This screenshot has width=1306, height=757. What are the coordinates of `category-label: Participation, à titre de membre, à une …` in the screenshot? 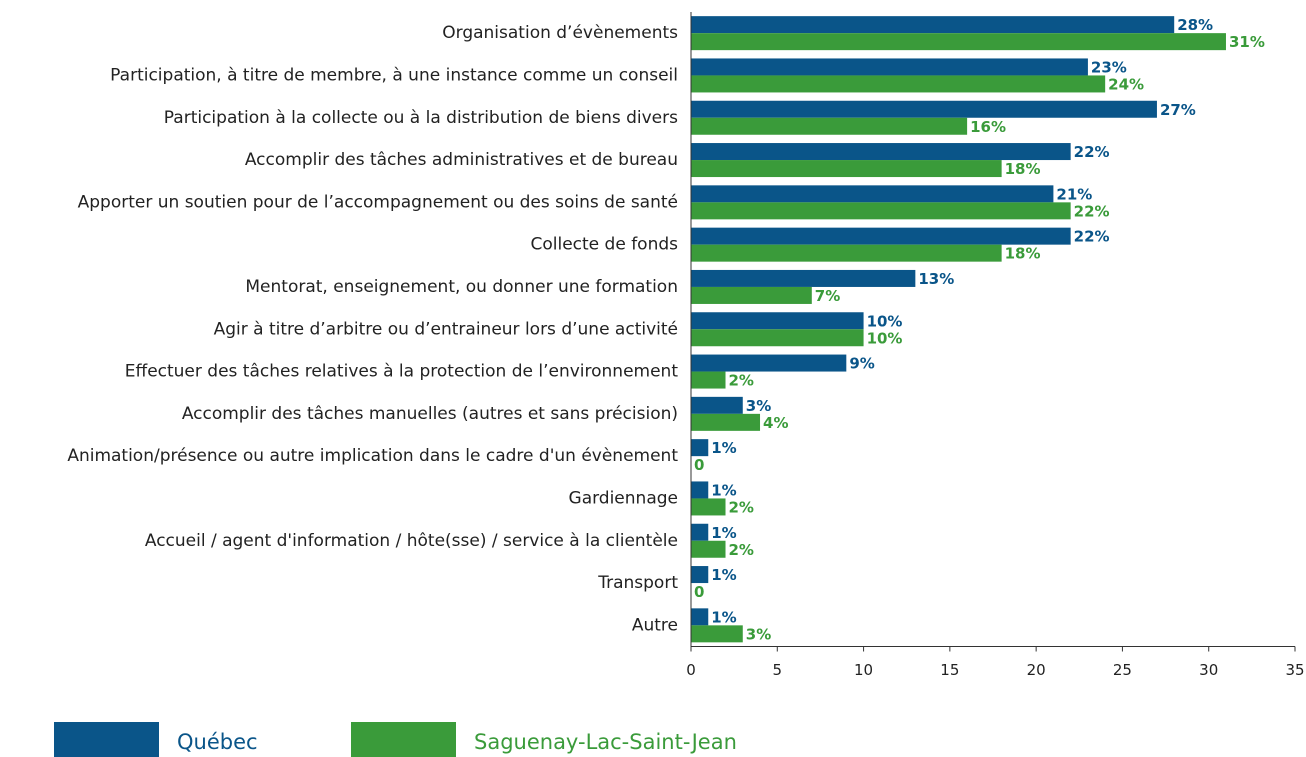 It's located at (394, 75).